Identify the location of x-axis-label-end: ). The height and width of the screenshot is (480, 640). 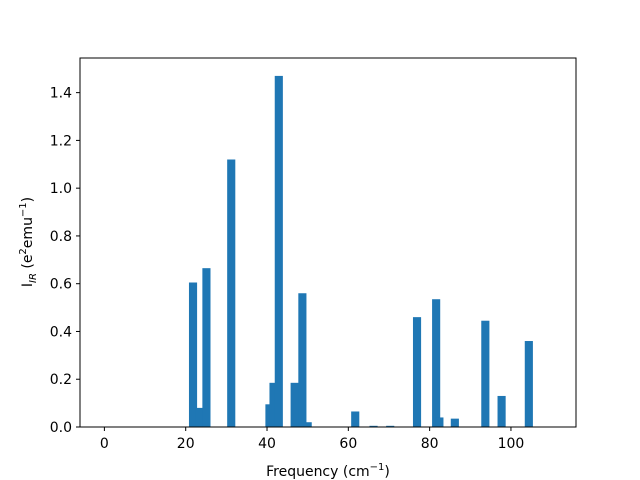
(386, 472).